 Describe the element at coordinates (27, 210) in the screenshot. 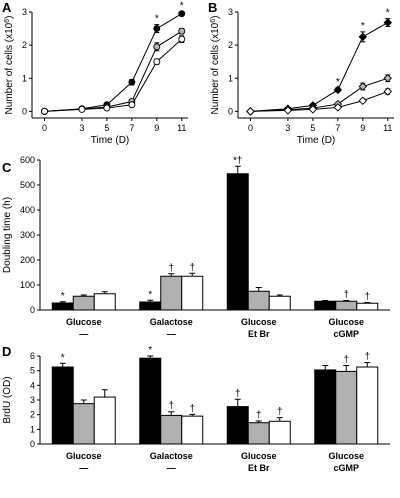

I see `y-tick-label: 400` at that location.